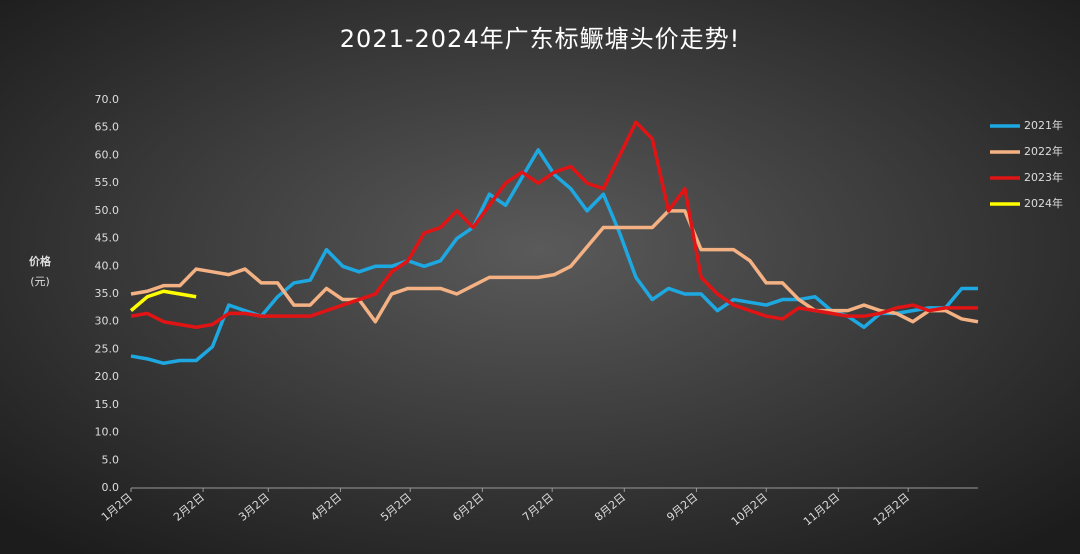  What do you see at coordinates (1043, 177) in the screenshot?
I see `legend-label: 2023年` at bounding box center [1043, 177].